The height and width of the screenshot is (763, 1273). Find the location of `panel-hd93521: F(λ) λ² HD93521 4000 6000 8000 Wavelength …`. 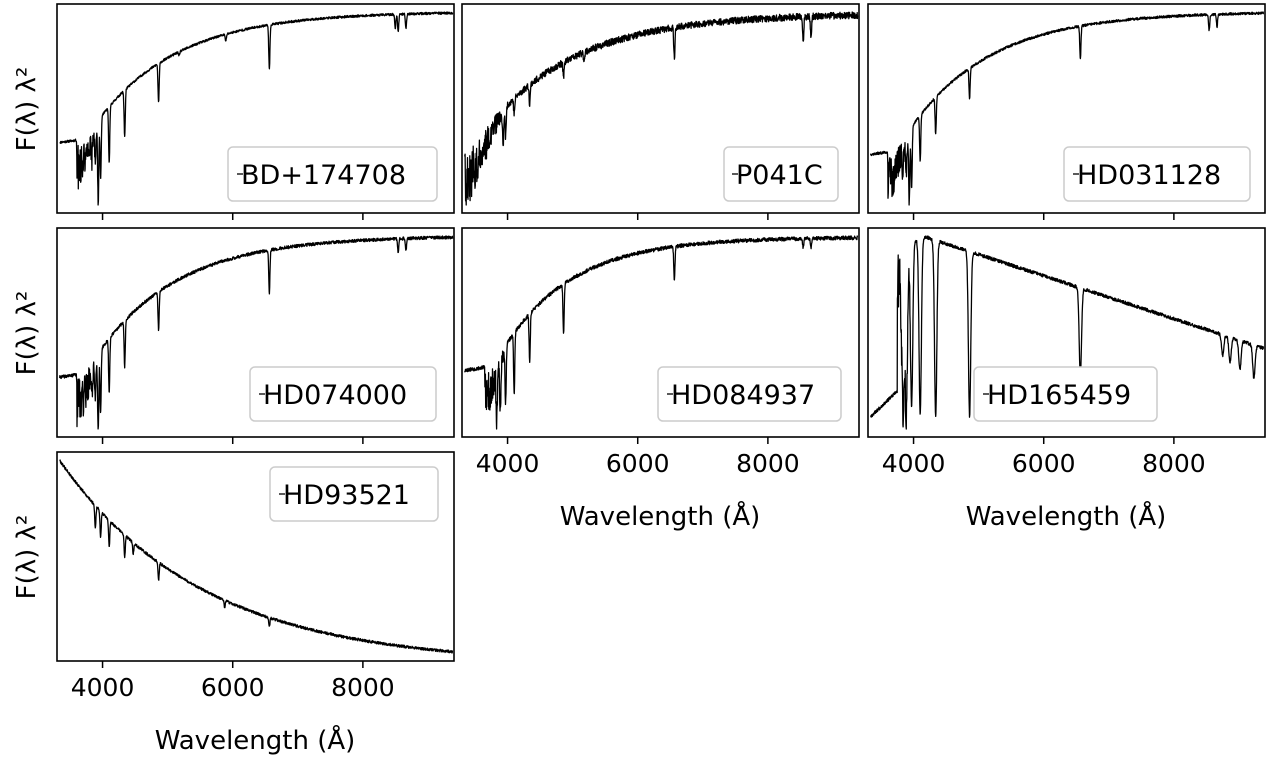

panel-hd93521: F(λ) λ² HD93521 4000 6000 8000 Wavelength … is located at coordinates (233, 603).